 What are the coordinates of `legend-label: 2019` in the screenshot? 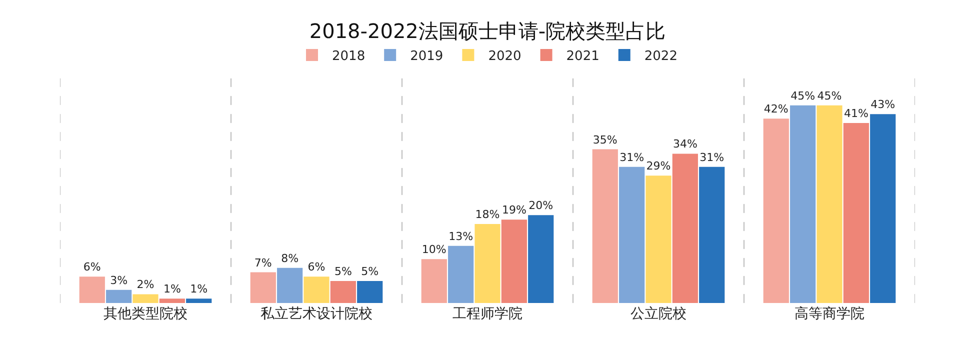 It's located at (427, 56).